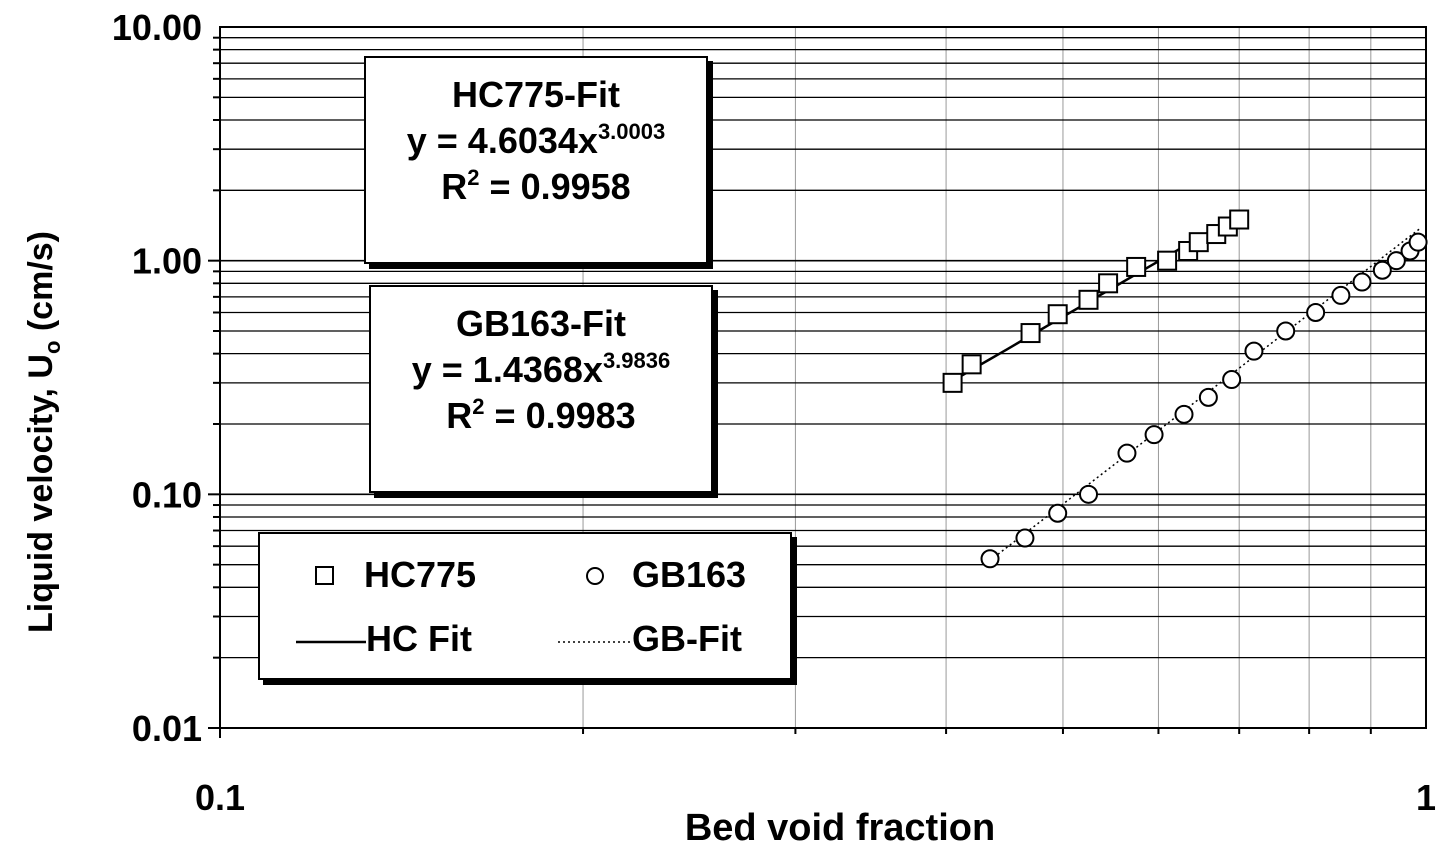 This screenshot has height=855, width=1447. What do you see at coordinates (636, 360) in the screenshot?
I see `equation-exponent: 3.9836` at bounding box center [636, 360].